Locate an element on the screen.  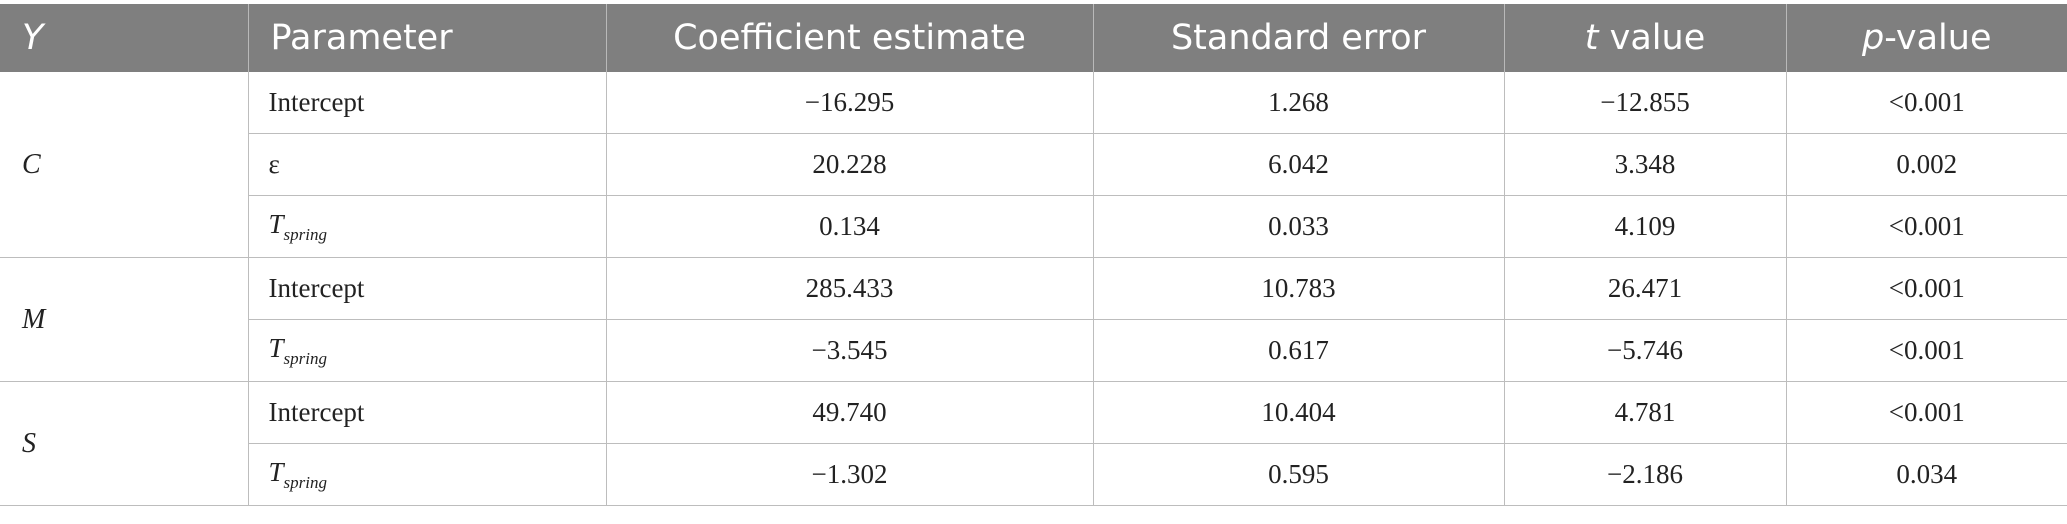
coef-cell: 49.740 is located at coordinates (850, 412).